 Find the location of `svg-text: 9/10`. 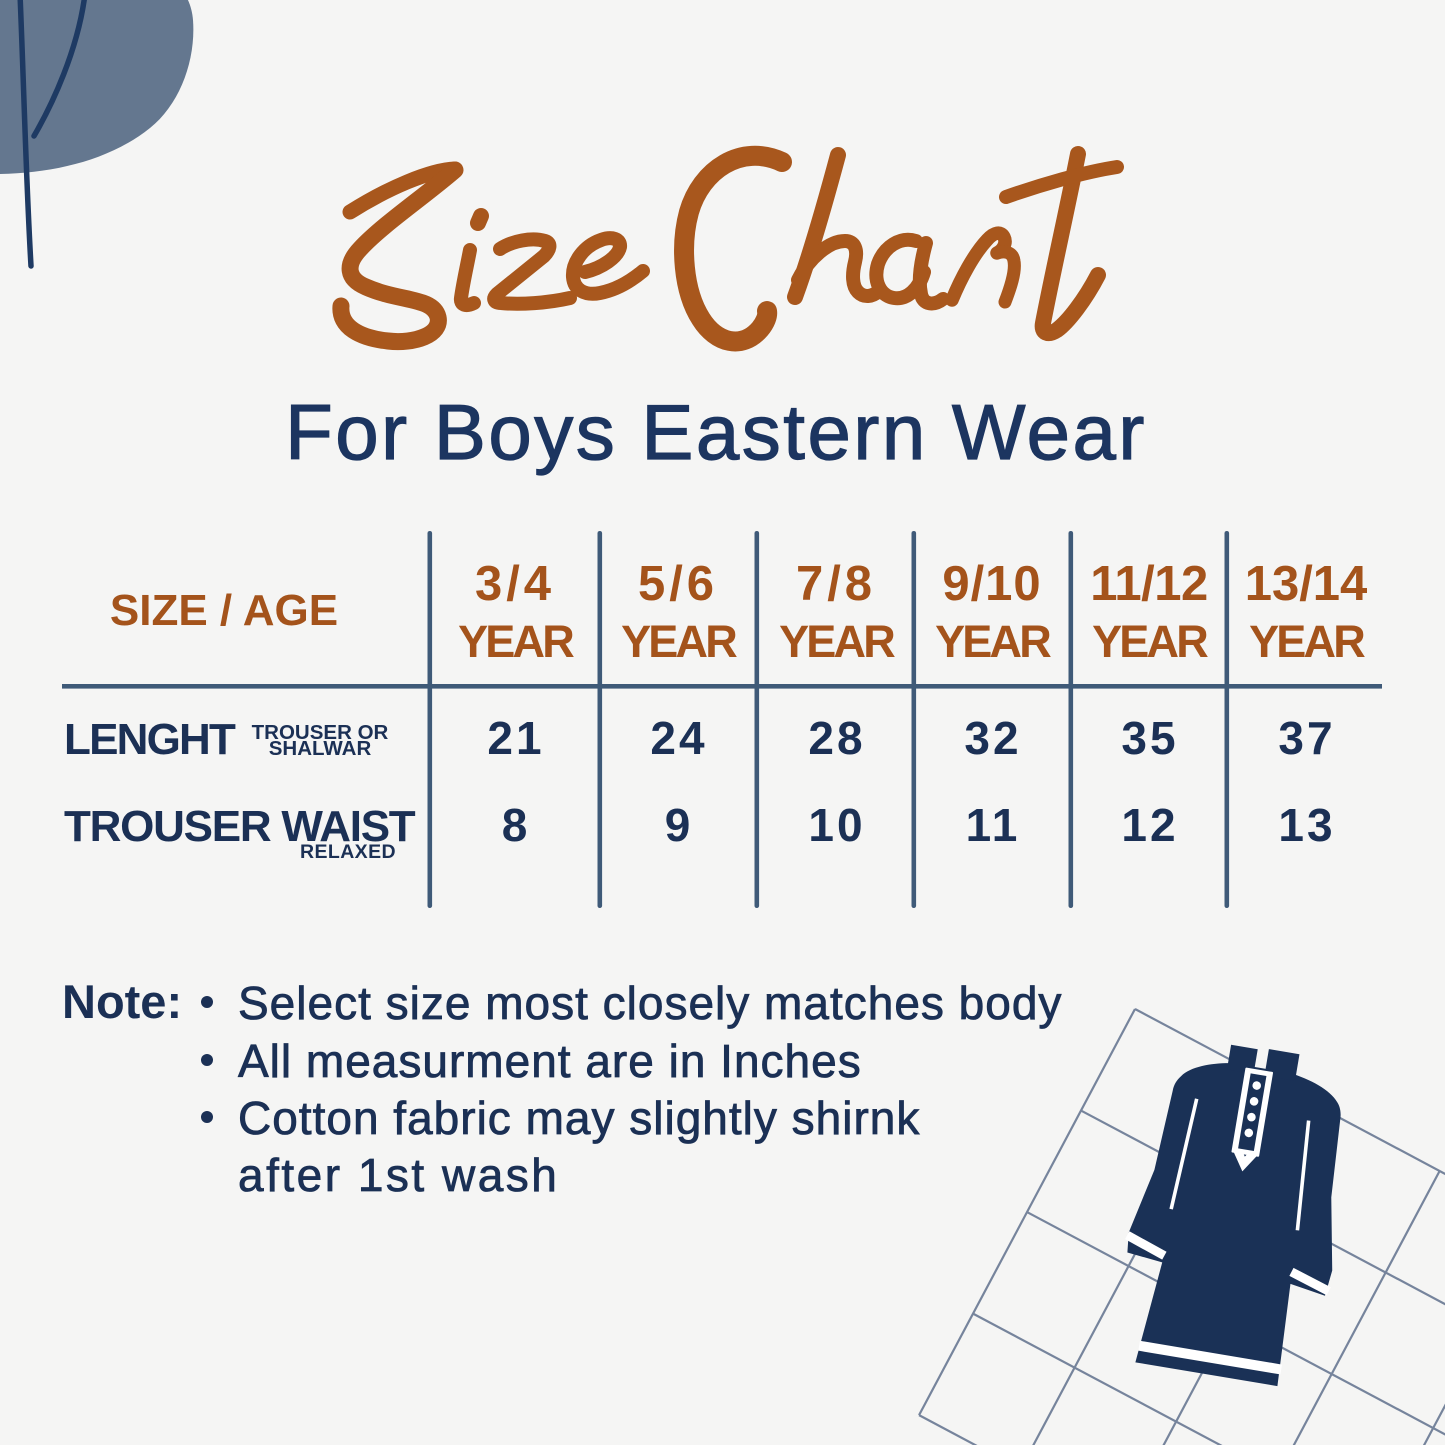

svg-text: 9/10 is located at coordinates (991, 584).